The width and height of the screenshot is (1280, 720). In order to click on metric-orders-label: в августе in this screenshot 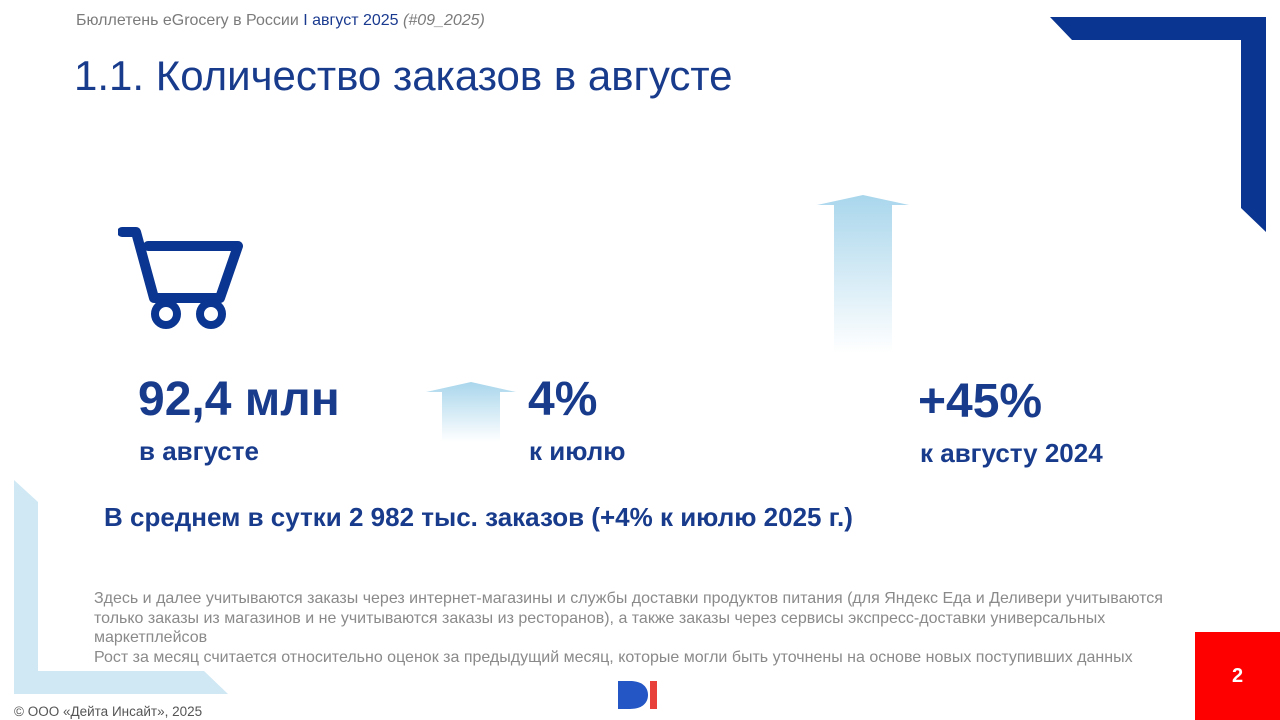, I will do `click(199, 451)`.